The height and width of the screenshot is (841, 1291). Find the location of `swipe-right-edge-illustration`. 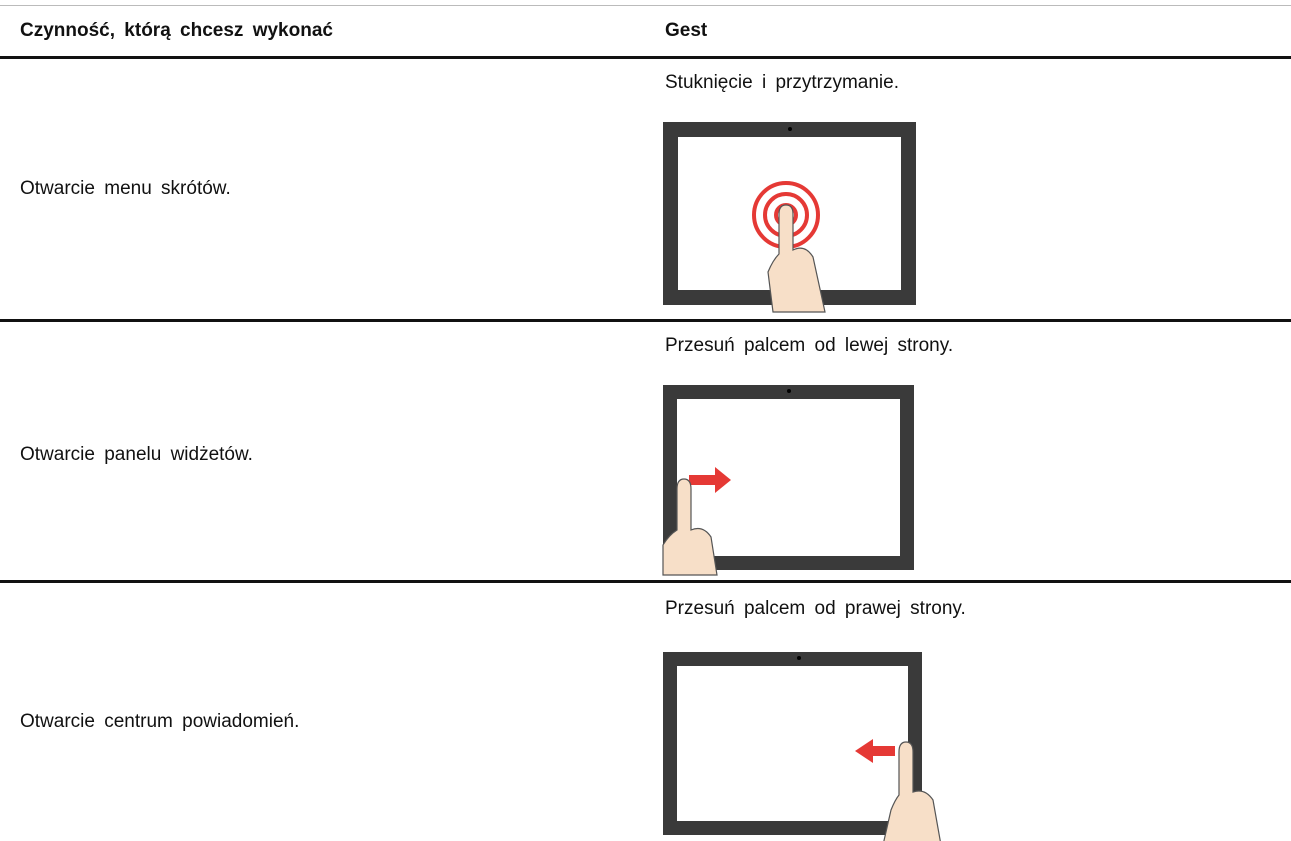

swipe-right-edge-illustration is located at coordinates (802, 746).